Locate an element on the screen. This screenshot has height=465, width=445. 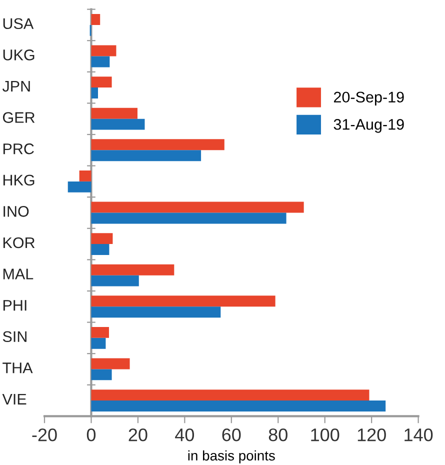
y-tick-label: PHI is located at coordinates (14, 305).